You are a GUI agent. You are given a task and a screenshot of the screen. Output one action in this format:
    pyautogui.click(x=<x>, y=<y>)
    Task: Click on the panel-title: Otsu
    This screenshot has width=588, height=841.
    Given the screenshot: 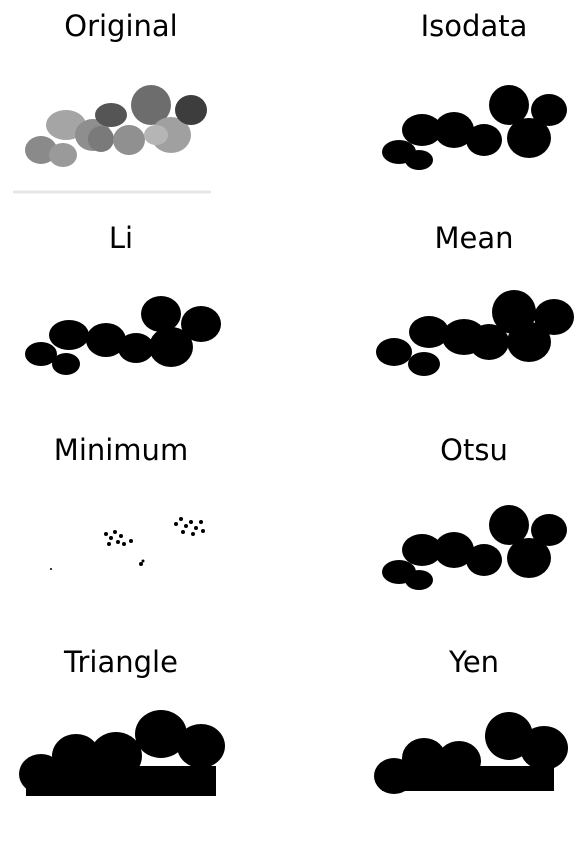 What is the action you would take?
    pyautogui.click(x=474, y=450)
    